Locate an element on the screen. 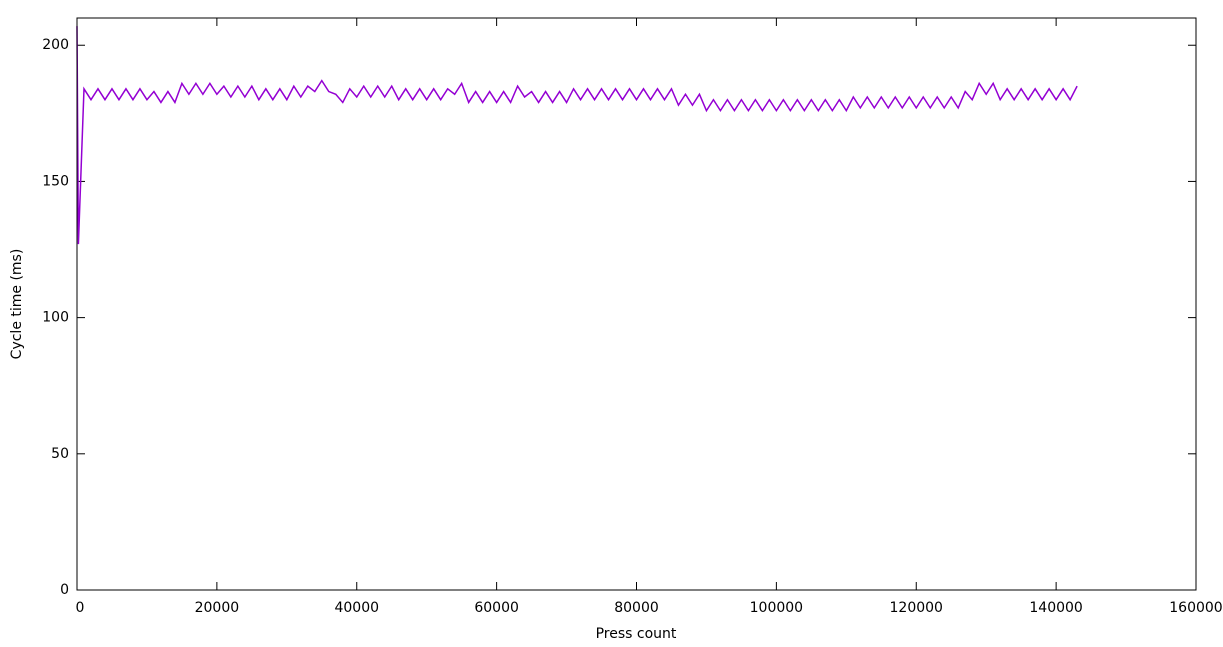 The image size is (1223, 647). y-tick-label: 0 is located at coordinates (64, 590).